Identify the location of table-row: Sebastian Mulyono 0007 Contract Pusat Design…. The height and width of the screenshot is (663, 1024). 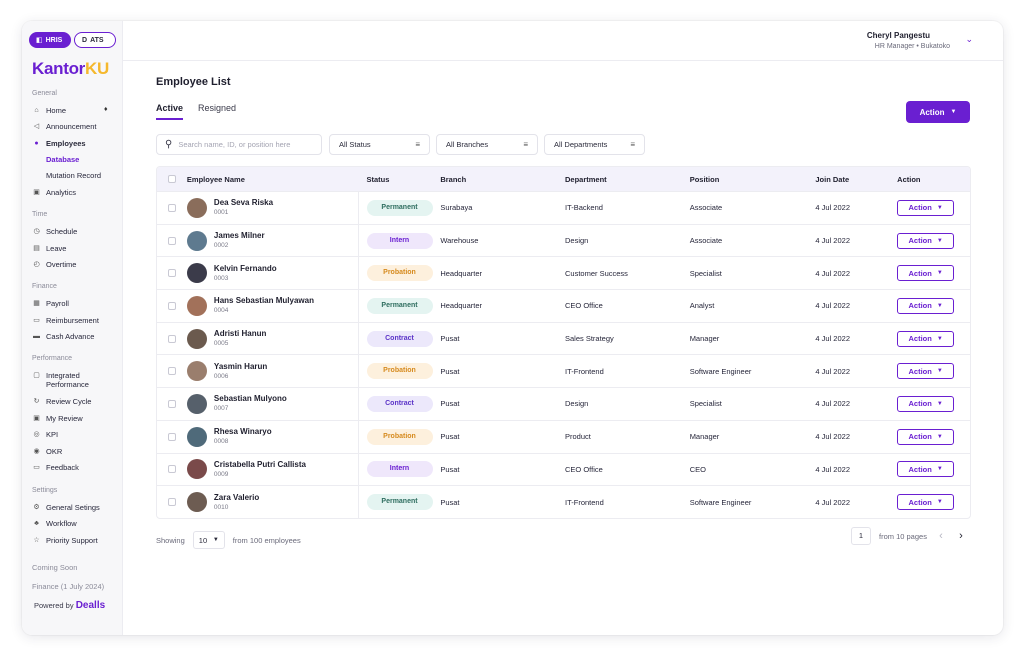
(563, 403).